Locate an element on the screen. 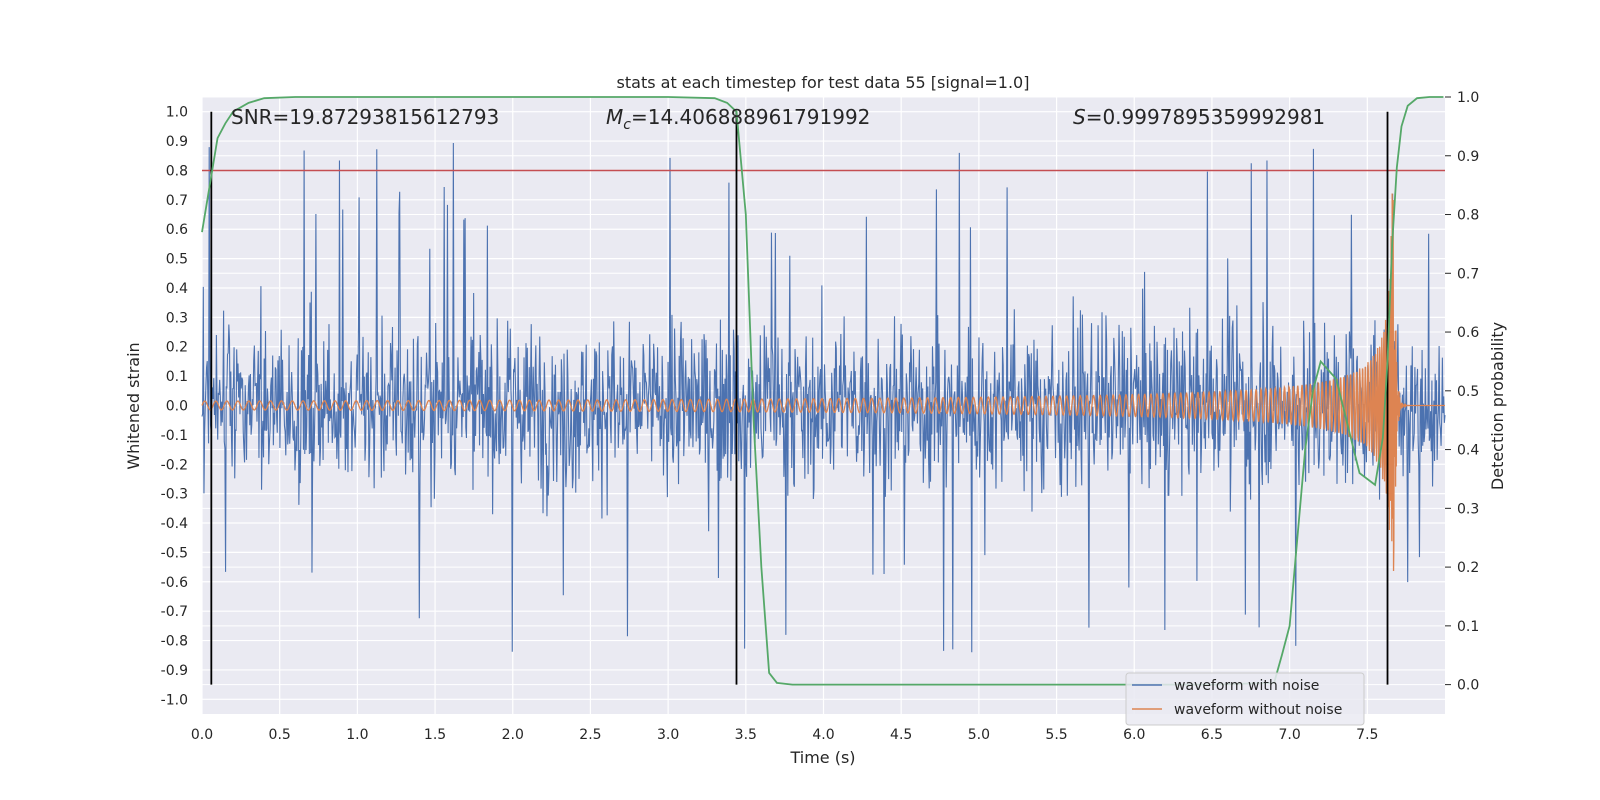  x-tick-label: 6.0 is located at coordinates (1134, 735).